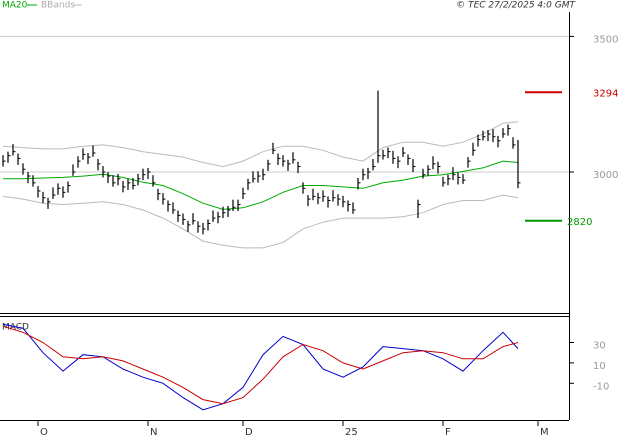 The image size is (627, 440). I want to click on legend-bbands: BBands, so click(58, 6).